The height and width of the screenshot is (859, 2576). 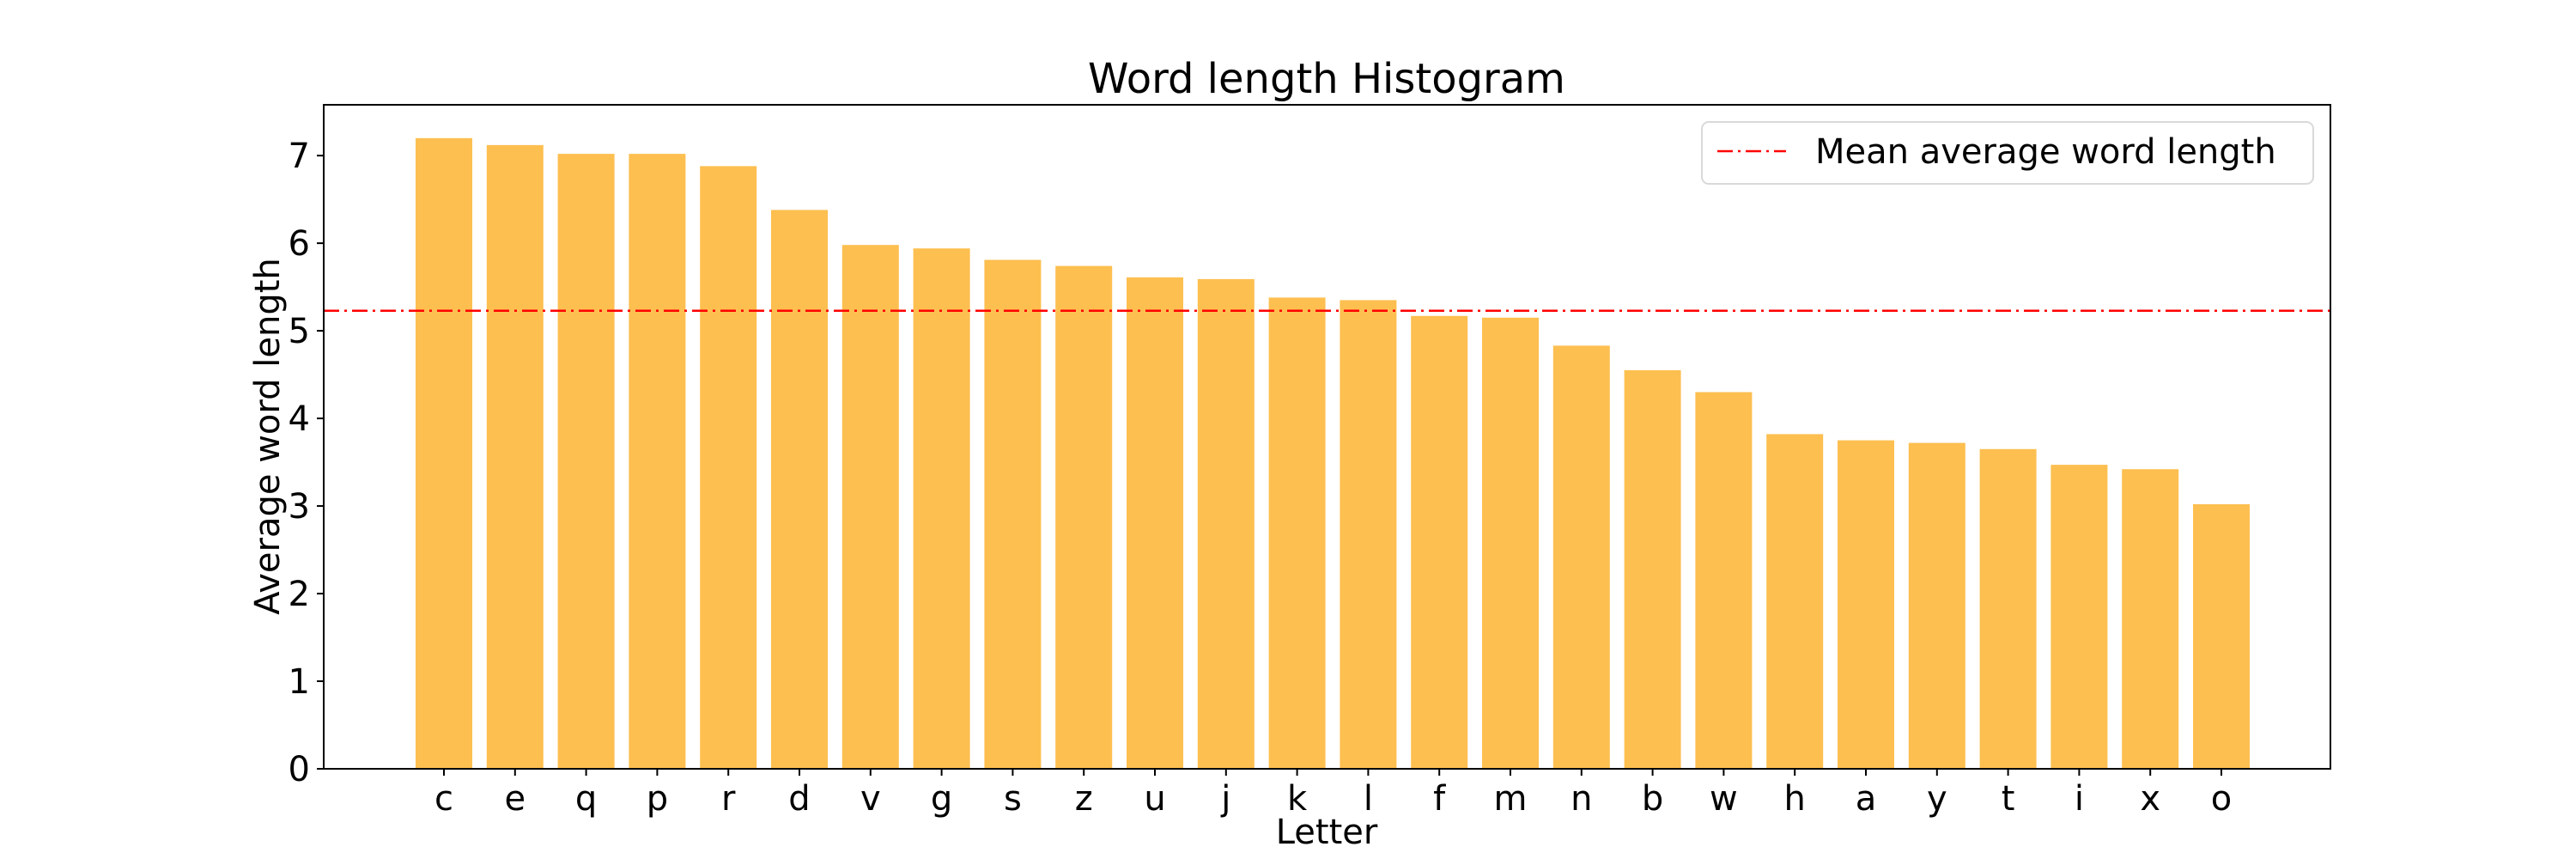 What do you see at coordinates (941, 799) in the screenshot?
I see `x-tick-label-g: g` at bounding box center [941, 799].